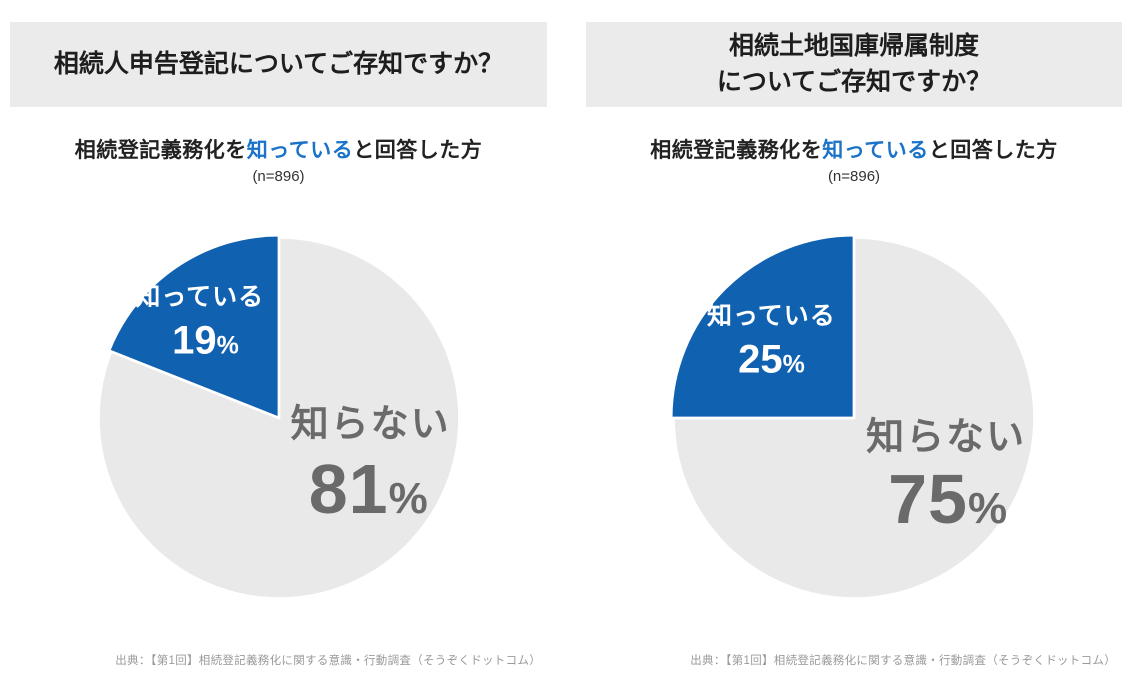 The image size is (1132, 691). I want to click on pie-slice-value-doesnt-know: 75%, so click(948, 498).